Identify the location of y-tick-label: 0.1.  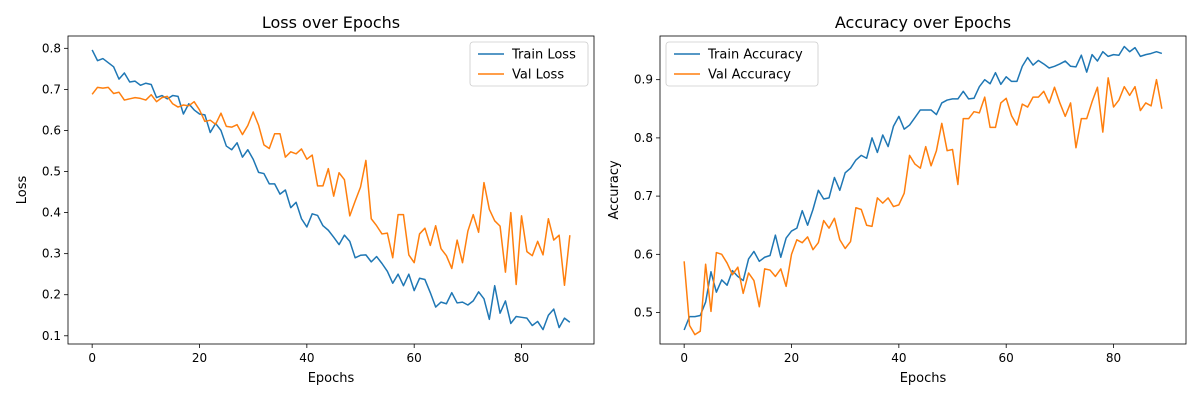
(51, 336).